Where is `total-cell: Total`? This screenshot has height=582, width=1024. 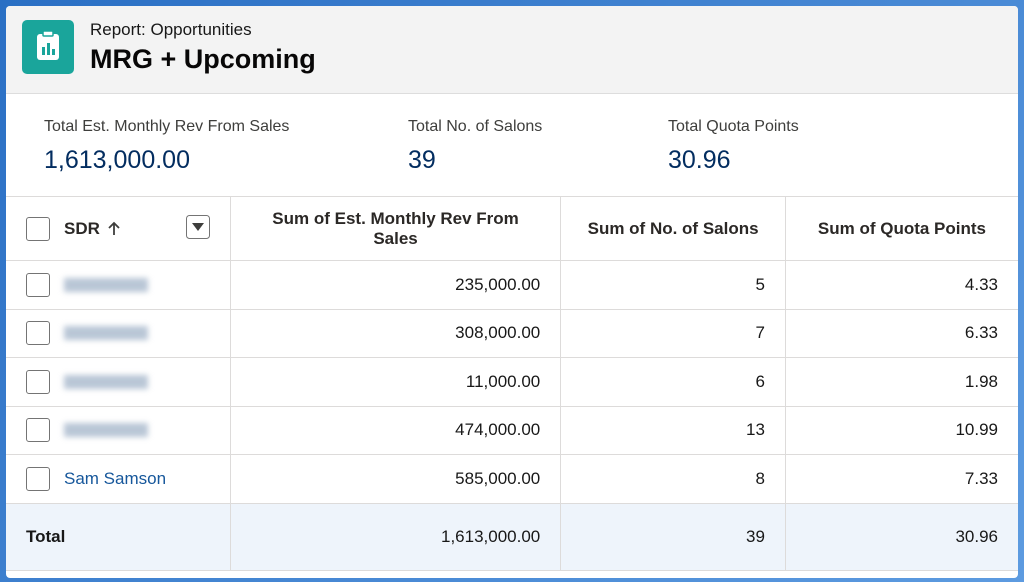
total-cell: Total is located at coordinates (118, 536).